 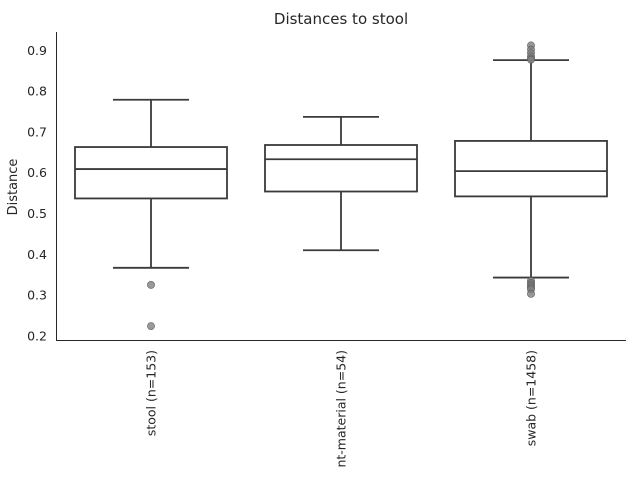 What do you see at coordinates (151, 393) in the screenshot?
I see `x-tick-label: stool (n=153)` at bounding box center [151, 393].